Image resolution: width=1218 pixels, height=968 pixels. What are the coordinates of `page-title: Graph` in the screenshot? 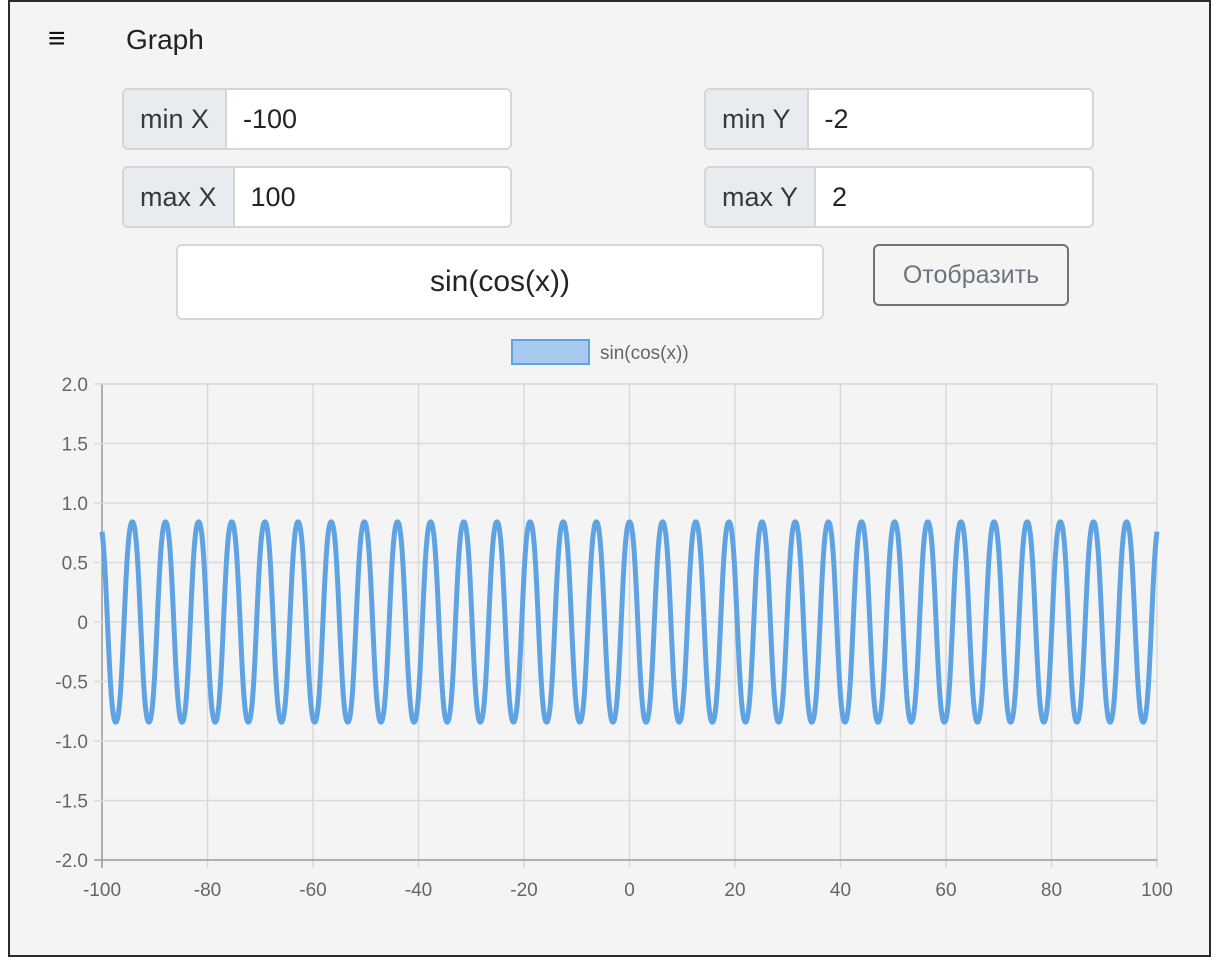 It's located at (165, 39).